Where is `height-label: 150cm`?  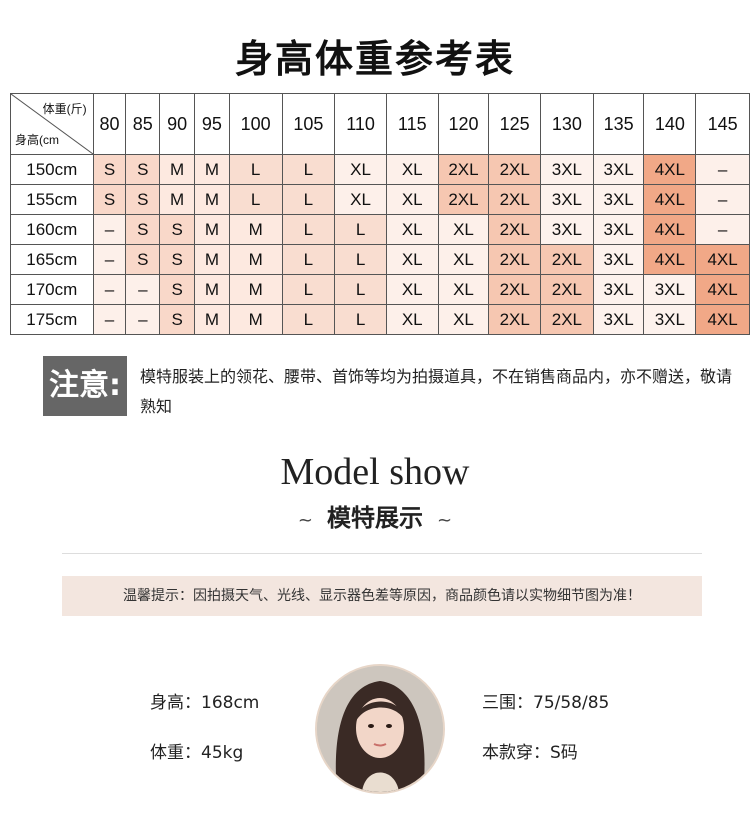 height-label: 150cm is located at coordinates (52, 169).